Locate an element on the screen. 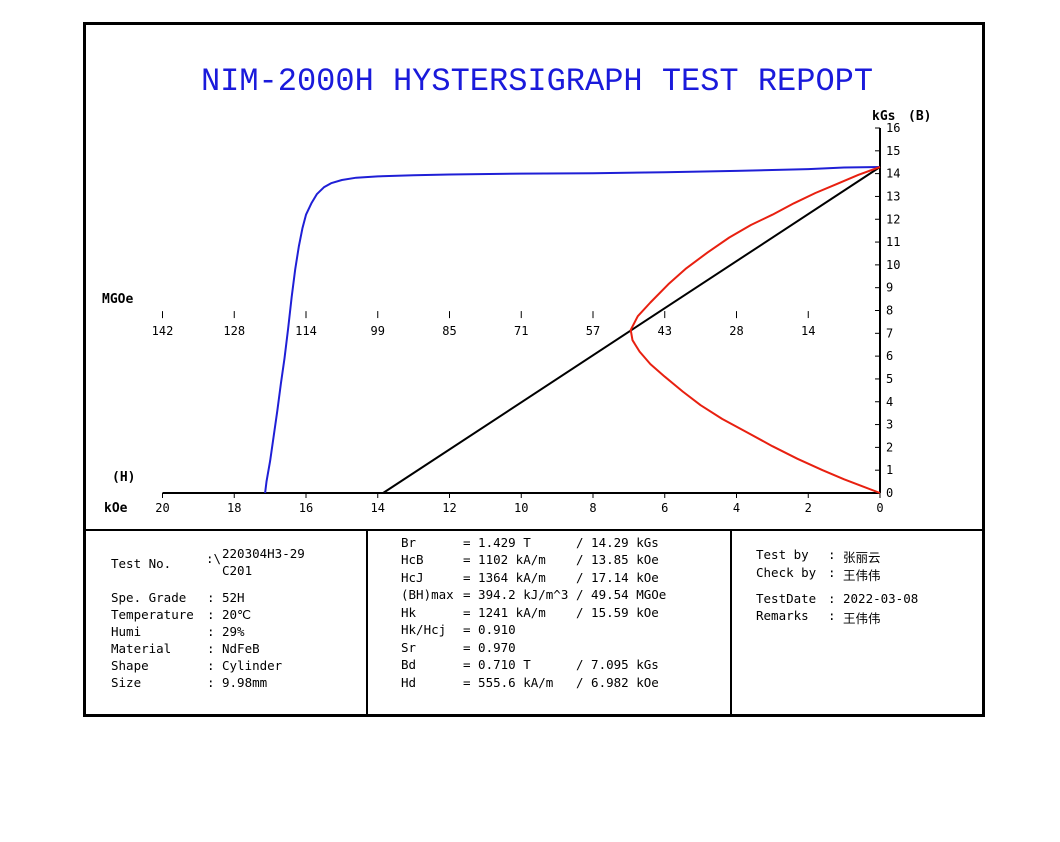 The image size is (1060, 842). check-by-sep: : is located at coordinates (832, 572).